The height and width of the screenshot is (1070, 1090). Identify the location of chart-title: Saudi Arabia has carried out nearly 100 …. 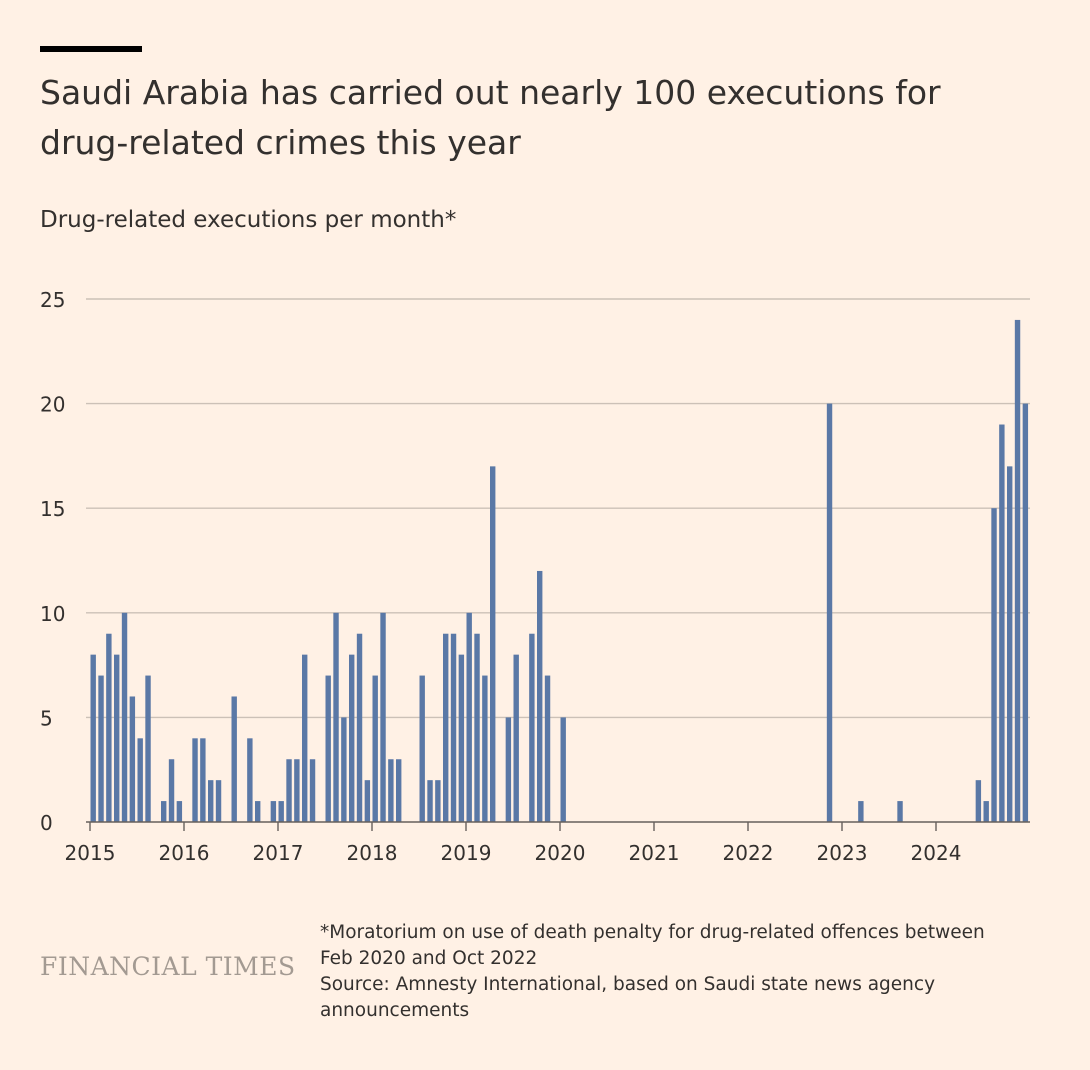
(490, 117).